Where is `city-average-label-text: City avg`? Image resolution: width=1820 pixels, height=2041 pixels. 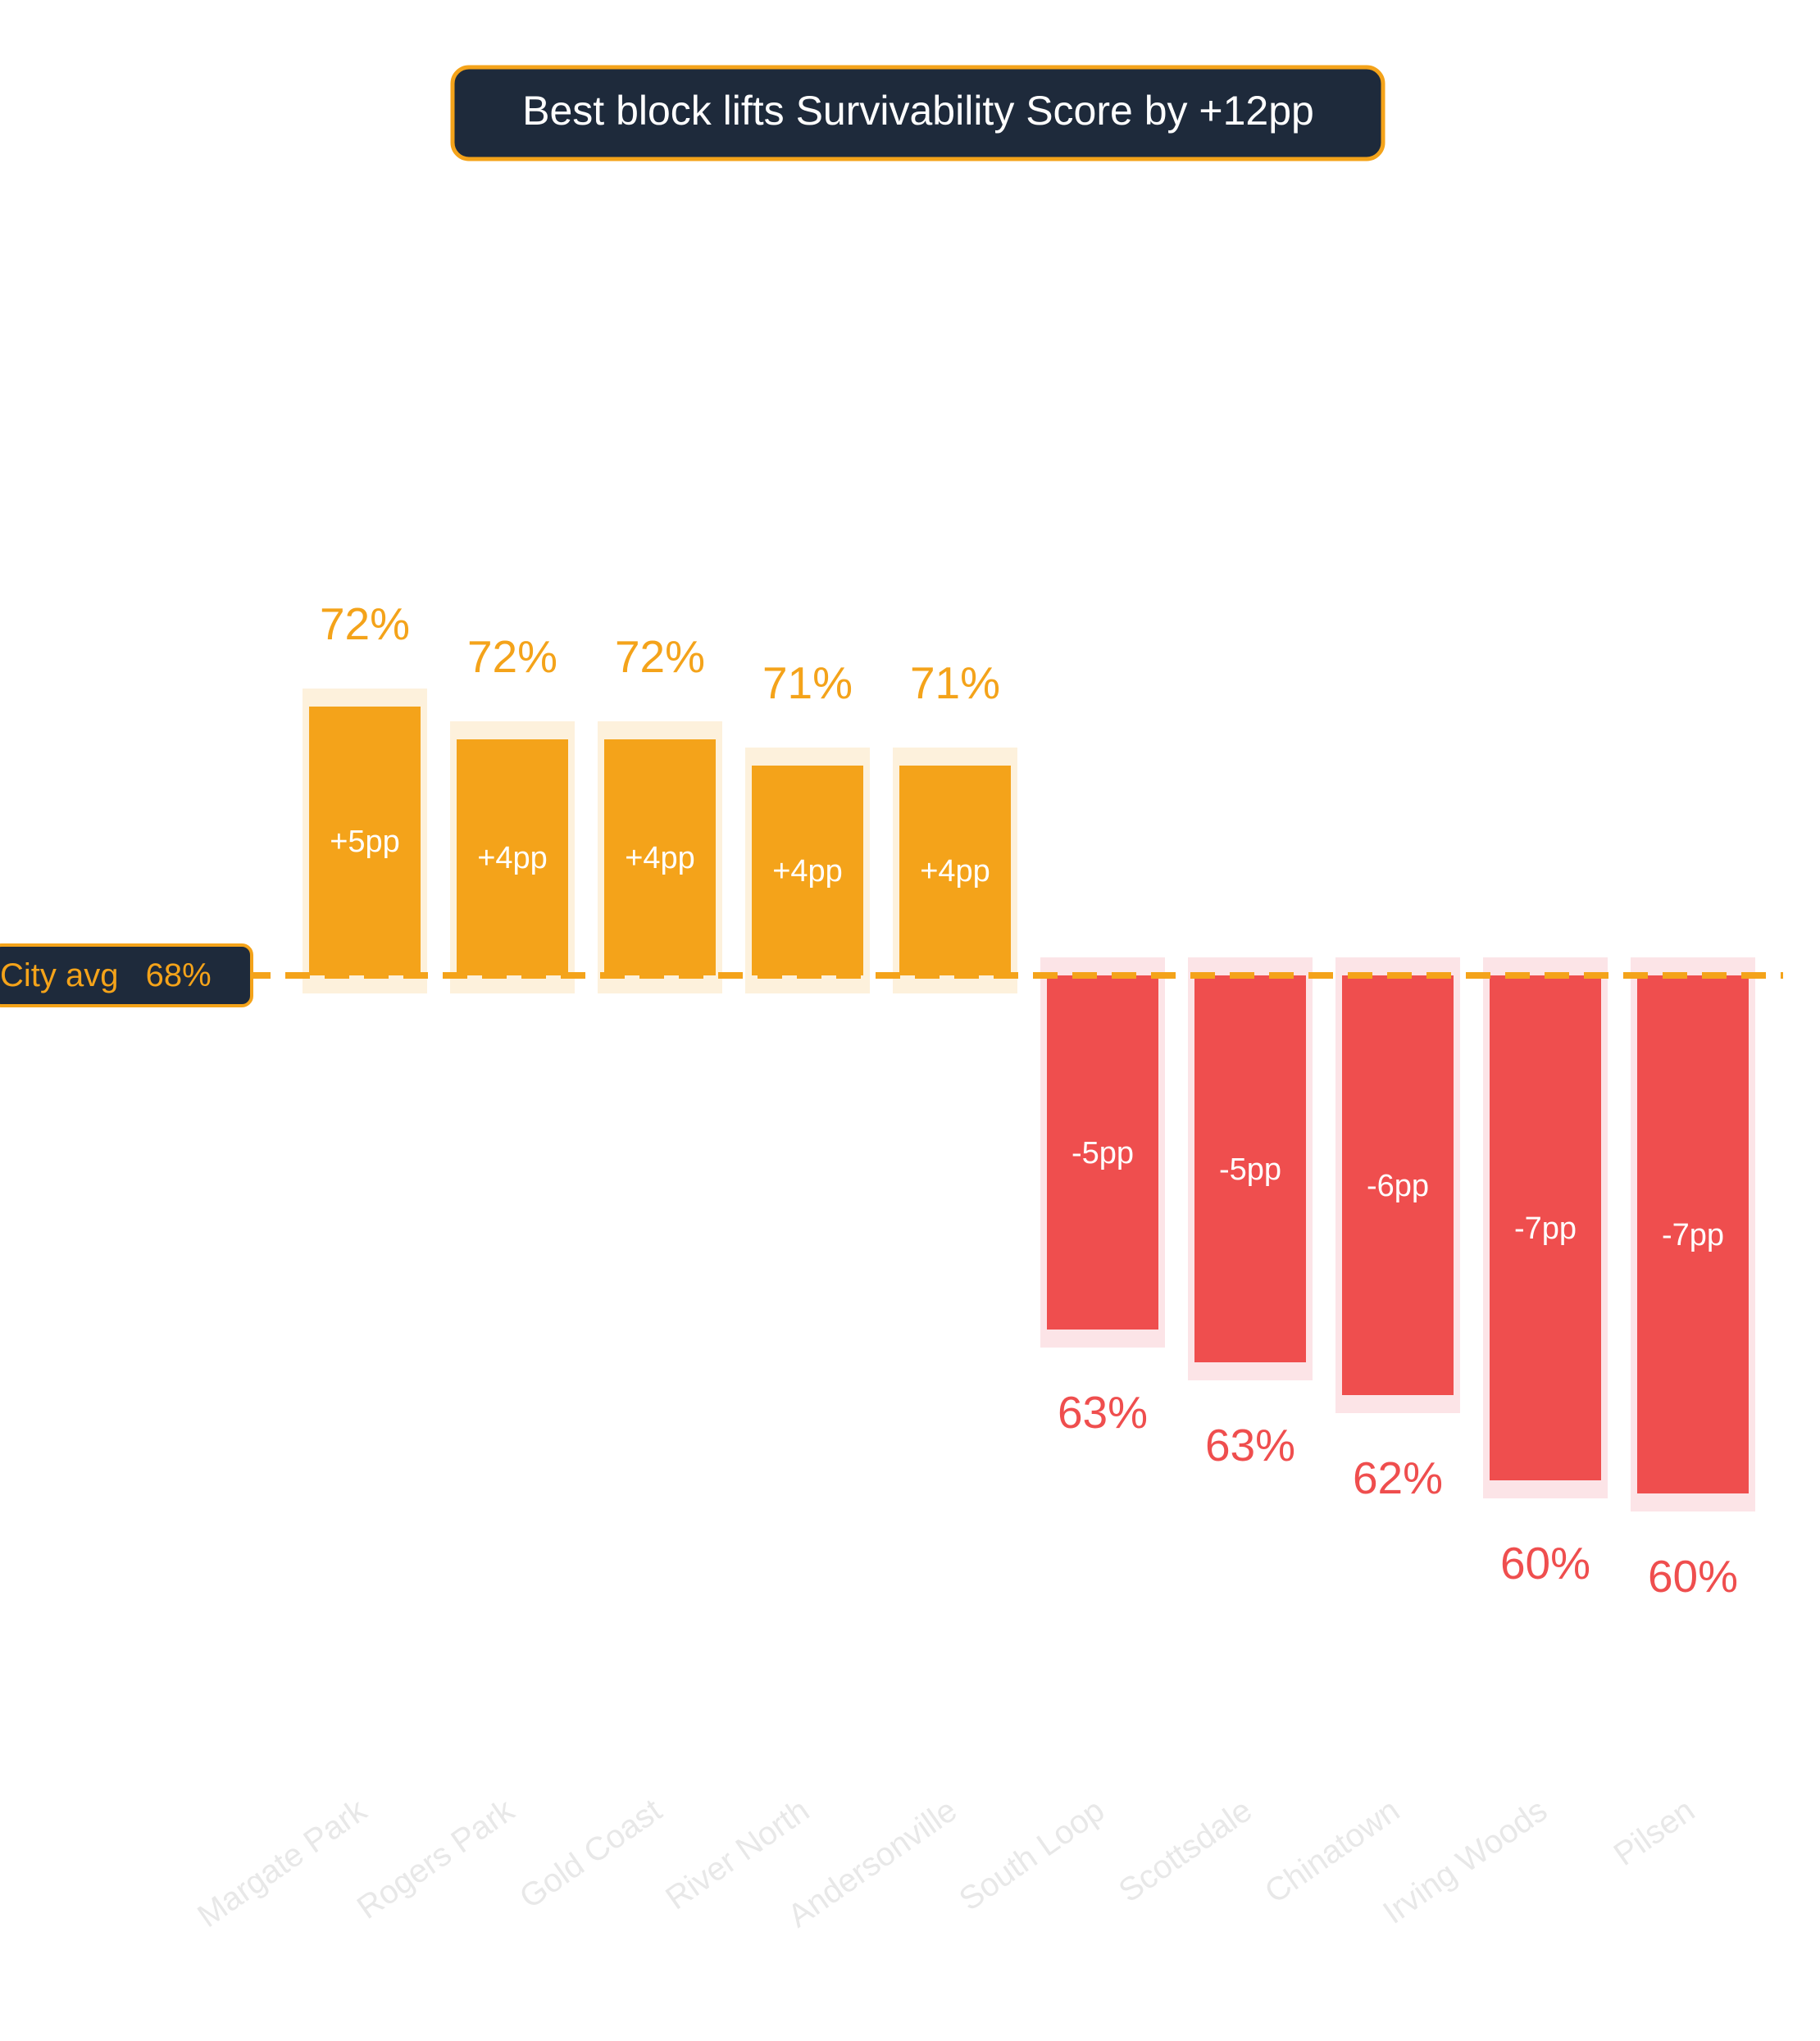 city-average-label-text: City avg is located at coordinates (59, 975).